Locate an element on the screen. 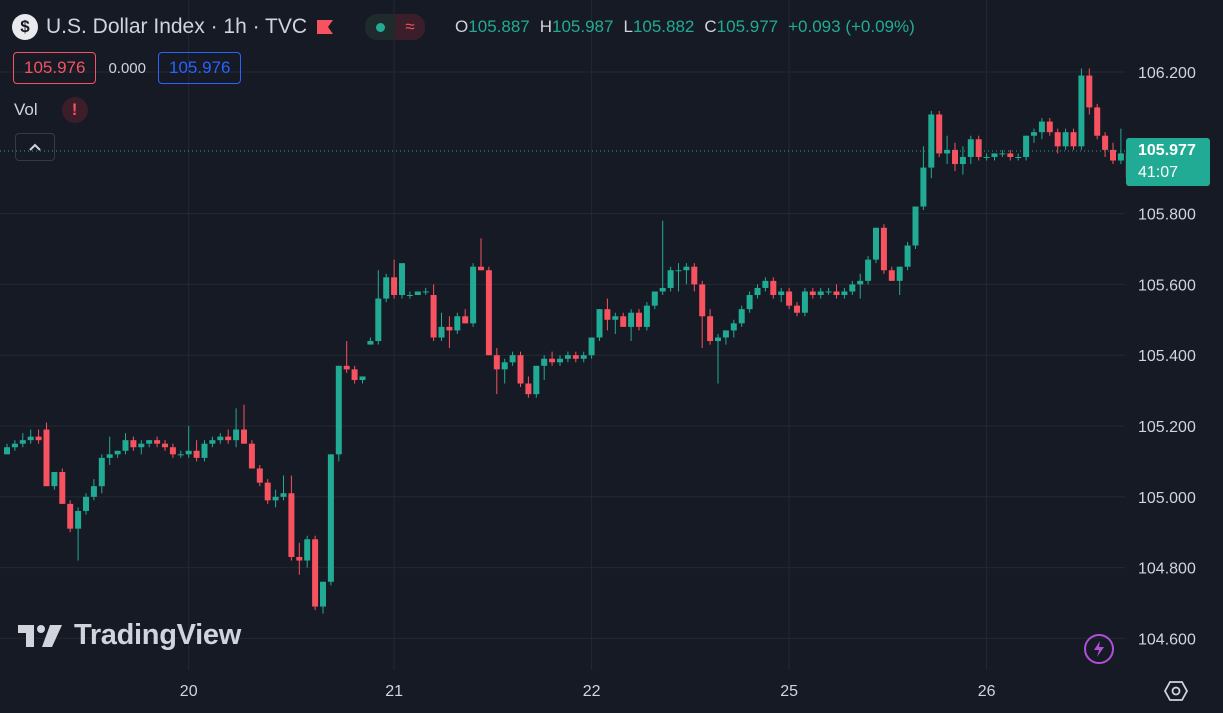 Image resolution: width=1223 pixels, height=713 pixels. high-label: H is located at coordinates (546, 26).